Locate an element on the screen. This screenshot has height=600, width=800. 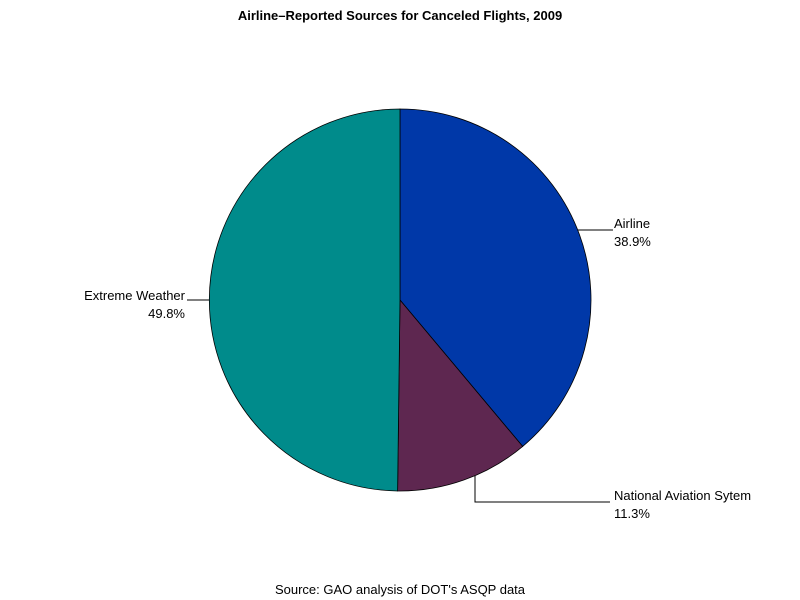
slice-label-airline: Airline is located at coordinates (632, 223).